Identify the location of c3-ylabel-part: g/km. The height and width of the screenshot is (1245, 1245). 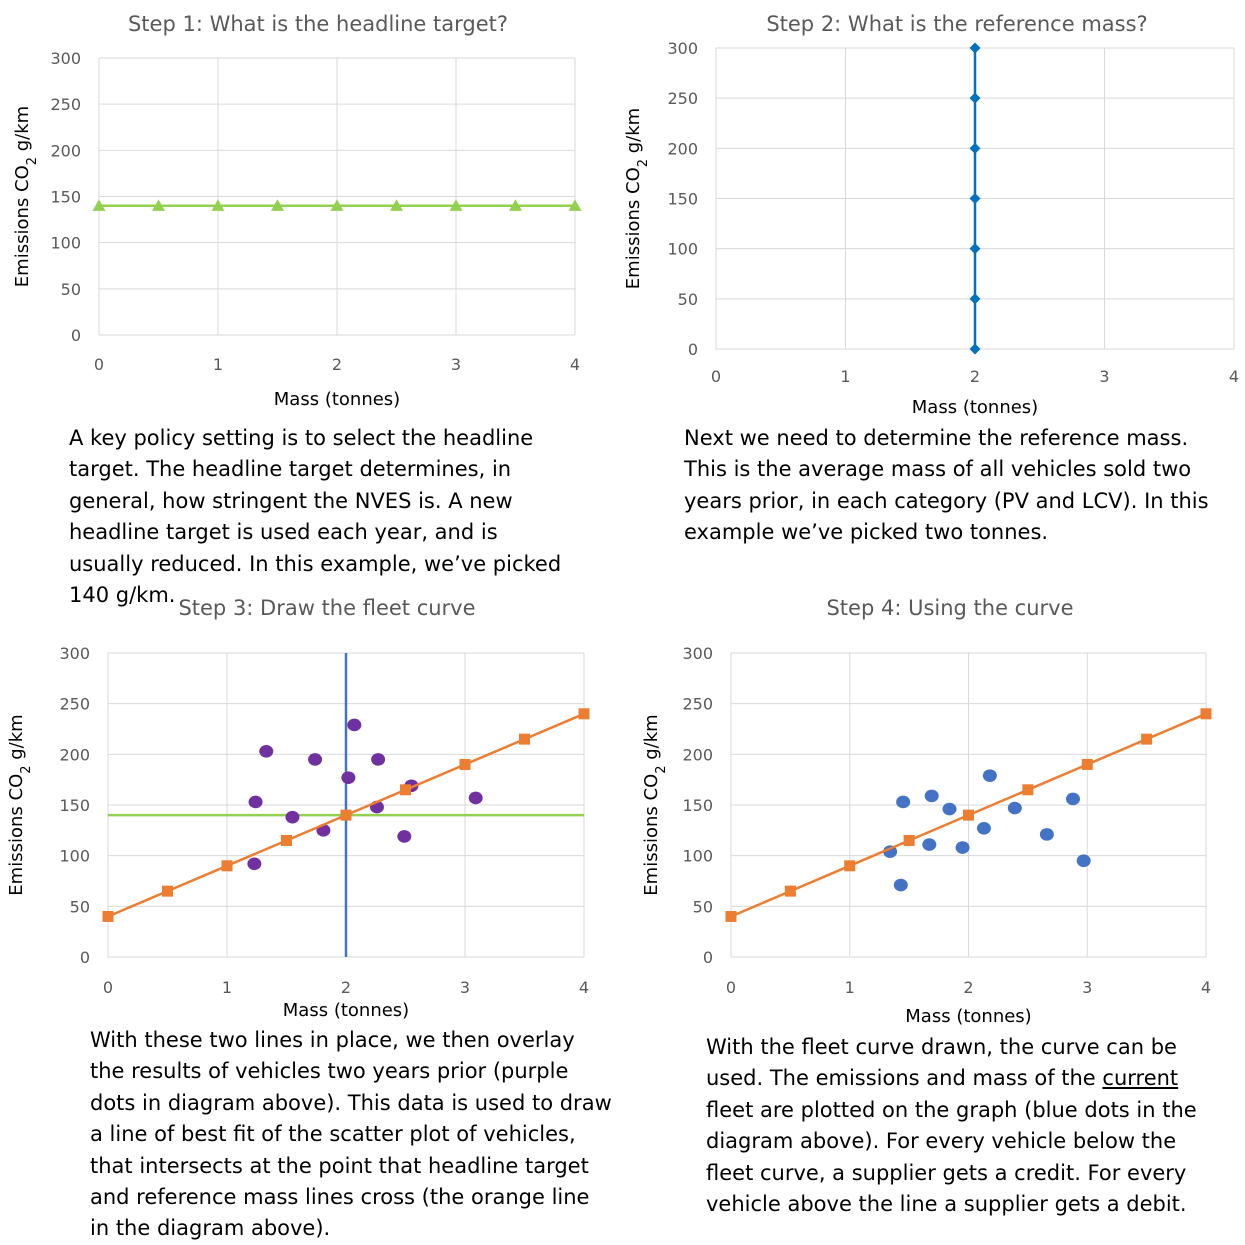
(16, 739).